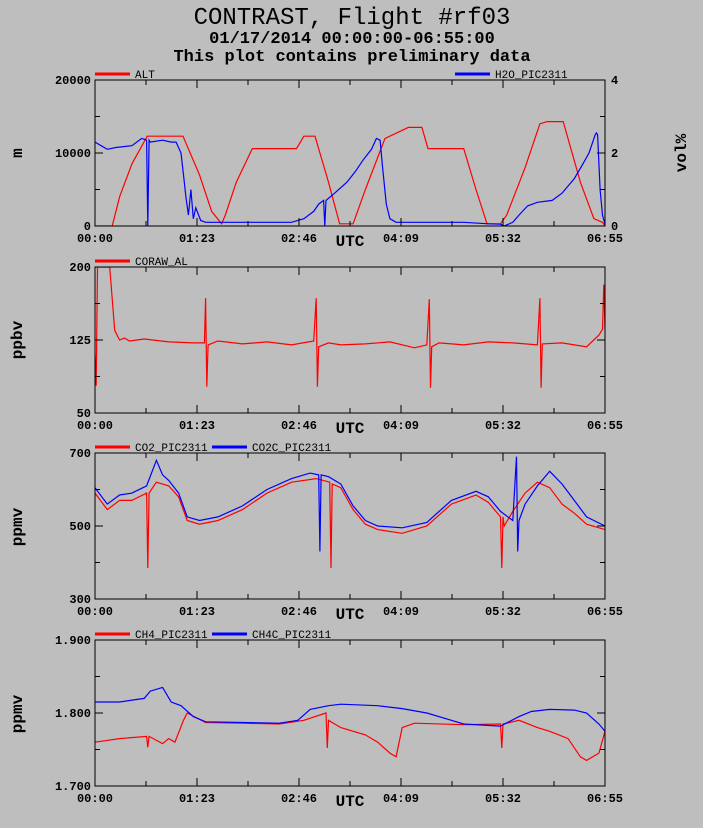  Describe the element at coordinates (171, 449) in the screenshot. I see `legend-label: CO2_PIC2311` at that location.